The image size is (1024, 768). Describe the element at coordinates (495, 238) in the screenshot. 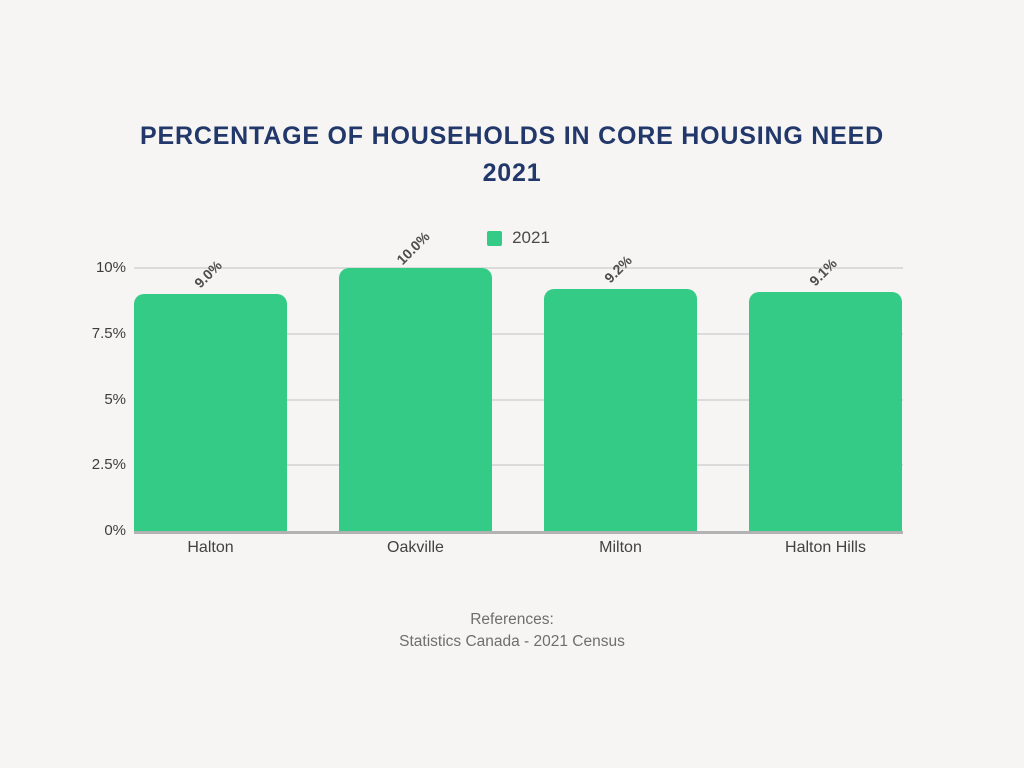

I see `legend-swatch-icon` at that location.